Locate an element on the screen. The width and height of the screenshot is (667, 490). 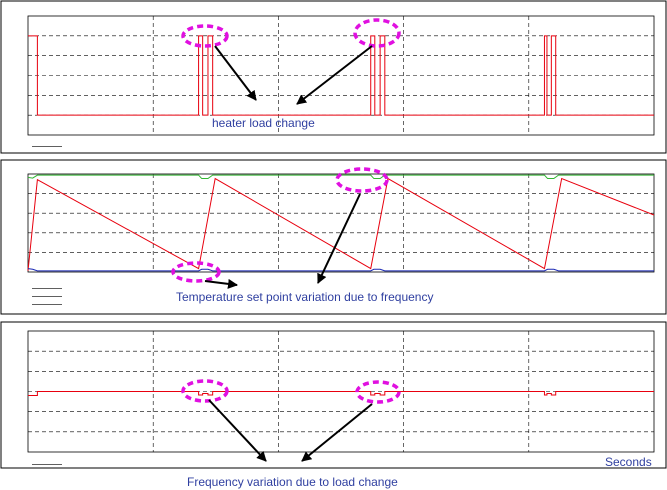
annotation-heater-load-change: heater load change is located at coordinates (263, 123).